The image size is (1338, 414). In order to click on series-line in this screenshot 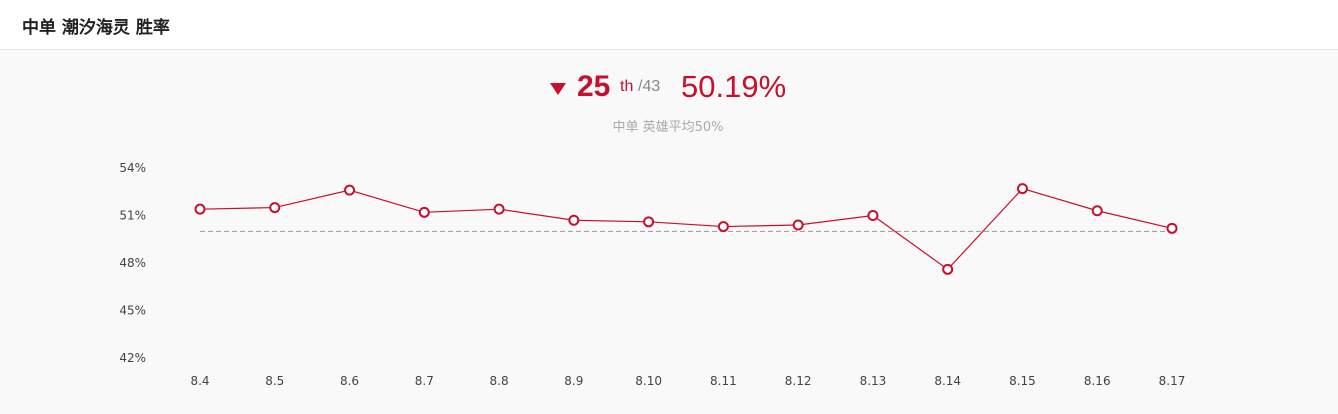, I will do `click(686, 229)`.